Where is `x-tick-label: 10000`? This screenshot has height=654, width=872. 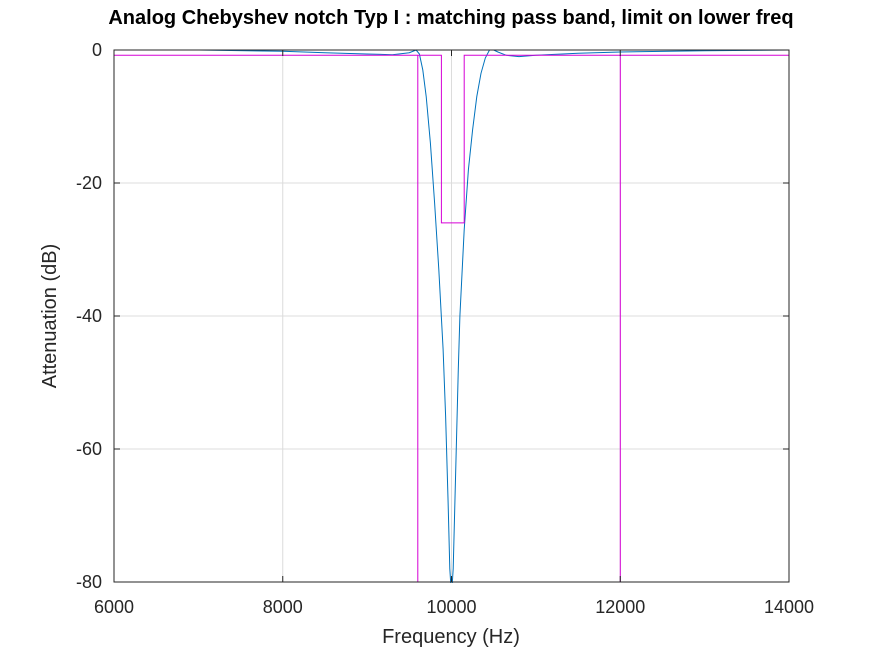 x-tick-label: 10000 is located at coordinates (451, 607).